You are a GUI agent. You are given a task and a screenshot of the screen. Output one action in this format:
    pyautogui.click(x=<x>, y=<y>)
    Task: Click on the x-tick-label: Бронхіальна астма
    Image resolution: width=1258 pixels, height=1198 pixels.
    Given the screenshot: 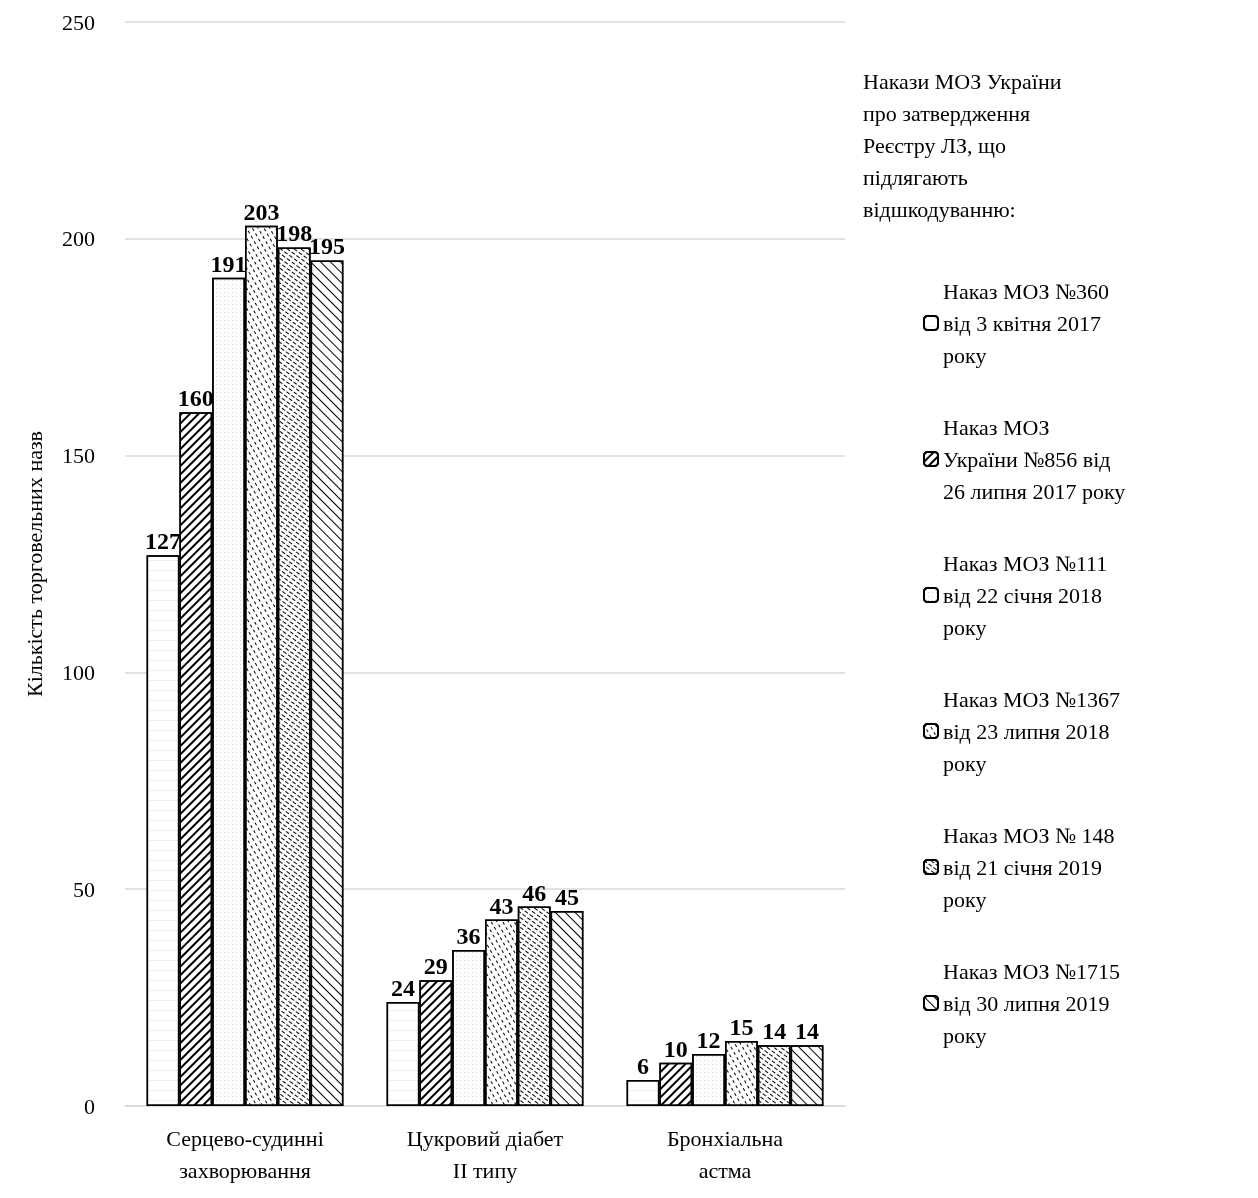 What is the action you would take?
    pyautogui.click(x=725, y=1154)
    